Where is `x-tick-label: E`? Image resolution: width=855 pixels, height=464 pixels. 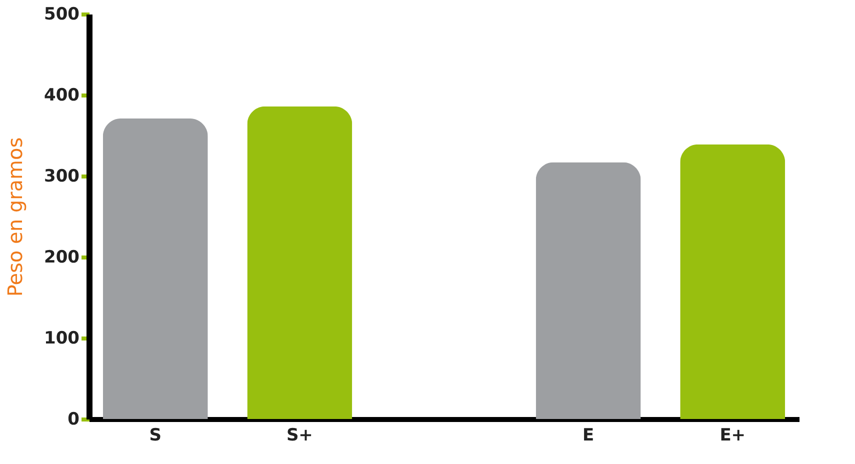 x-tick-label: E is located at coordinates (588, 436).